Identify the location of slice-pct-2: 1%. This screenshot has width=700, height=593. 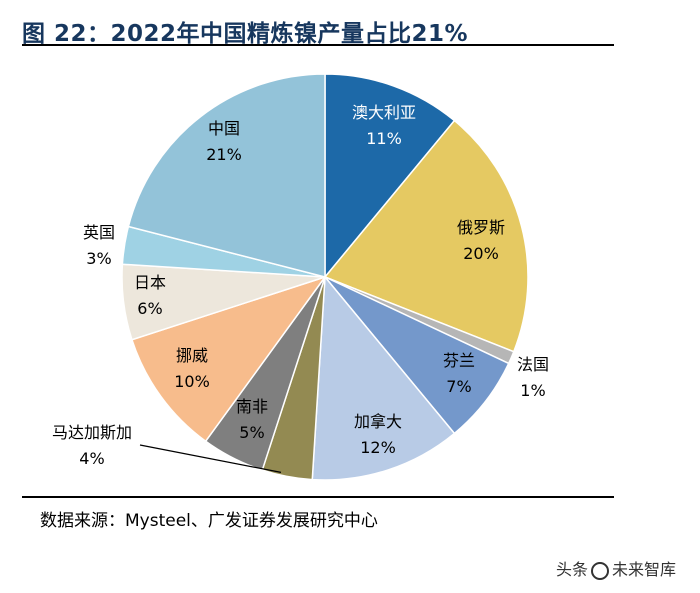
(532, 390).